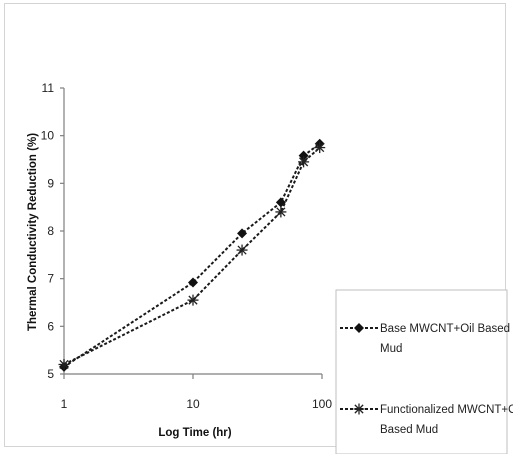 This screenshot has height=454, width=513. Describe the element at coordinates (359, 328) in the screenshot. I see `legend-marker-diamond` at that location.